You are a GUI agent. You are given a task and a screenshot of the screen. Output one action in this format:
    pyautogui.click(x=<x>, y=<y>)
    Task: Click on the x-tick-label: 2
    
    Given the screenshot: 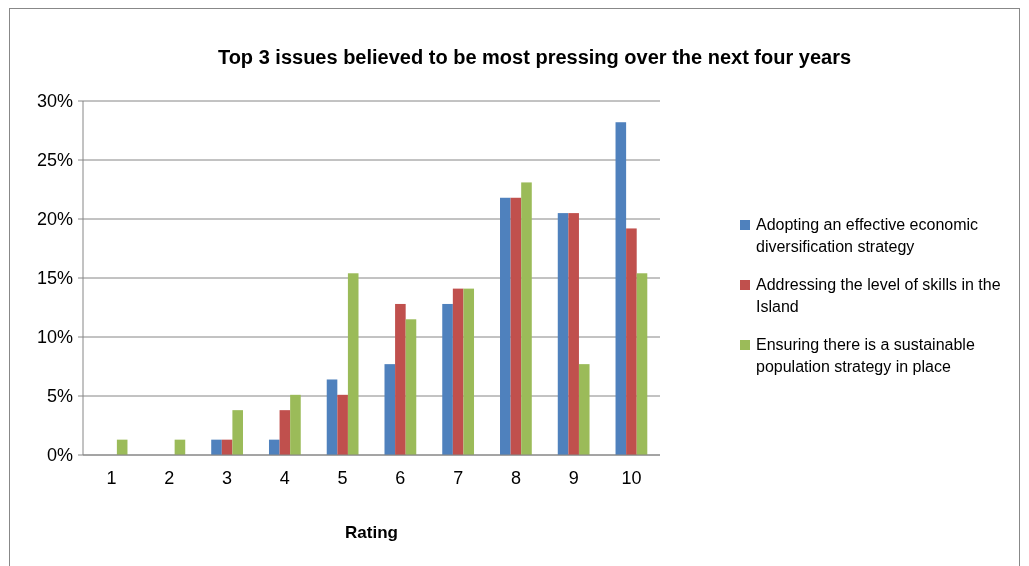 What is the action you would take?
    pyautogui.click(x=169, y=478)
    